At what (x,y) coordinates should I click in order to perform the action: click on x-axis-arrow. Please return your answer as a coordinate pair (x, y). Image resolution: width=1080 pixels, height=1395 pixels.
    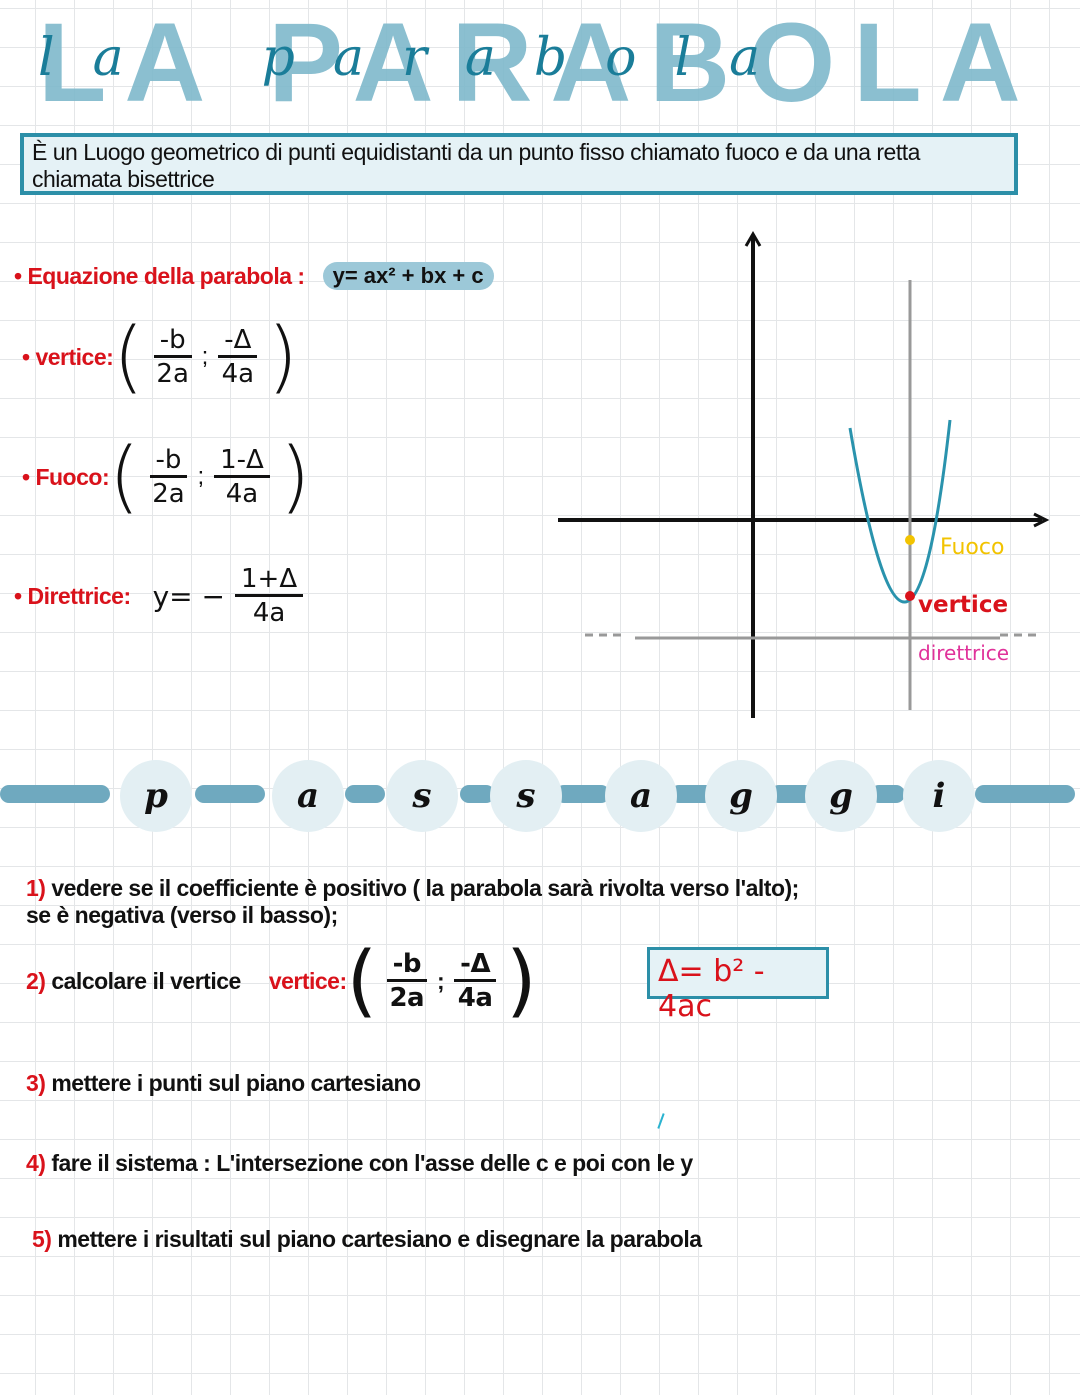
    Looking at the image, I should click on (1041, 520).